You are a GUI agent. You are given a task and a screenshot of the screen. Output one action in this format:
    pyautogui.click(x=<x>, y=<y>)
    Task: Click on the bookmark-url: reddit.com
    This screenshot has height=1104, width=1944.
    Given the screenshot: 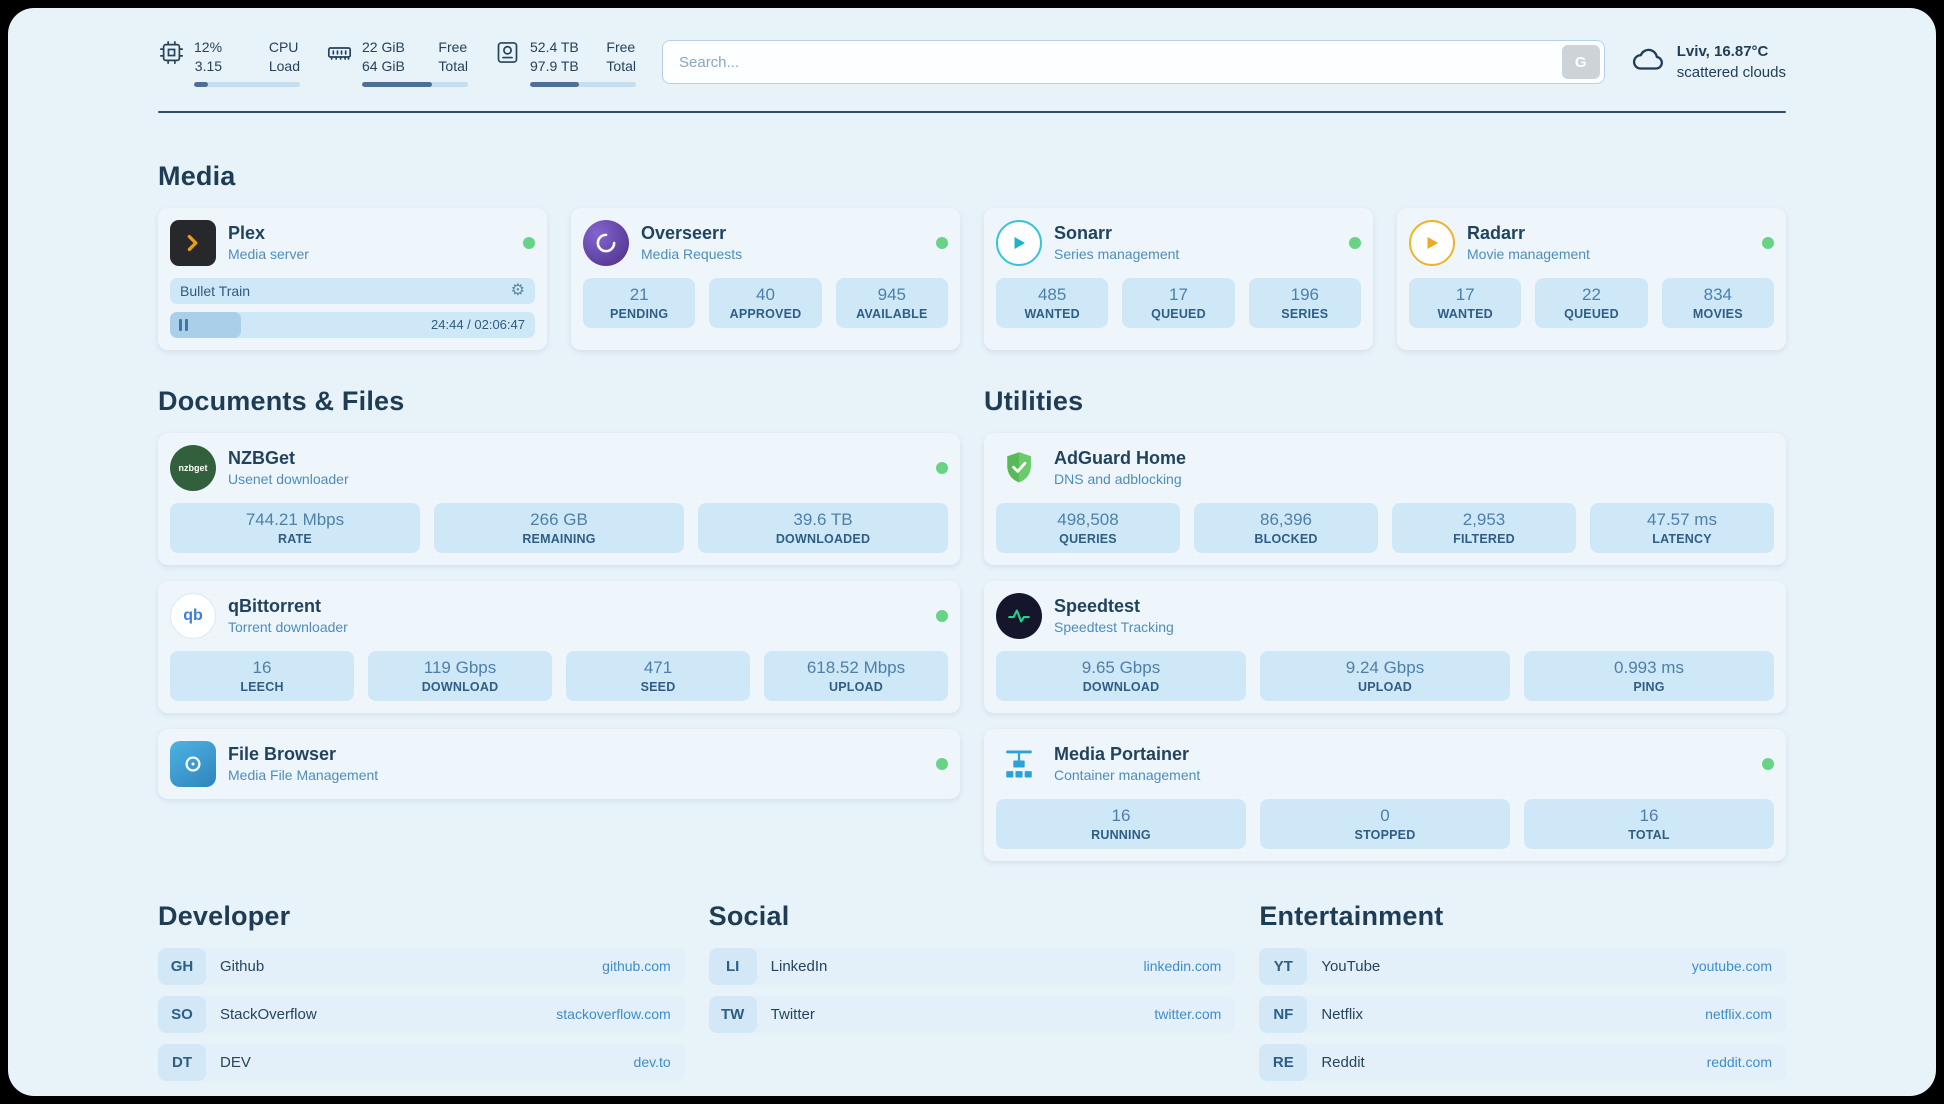 What is the action you would take?
    pyautogui.click(x=1739, y=1062)
    